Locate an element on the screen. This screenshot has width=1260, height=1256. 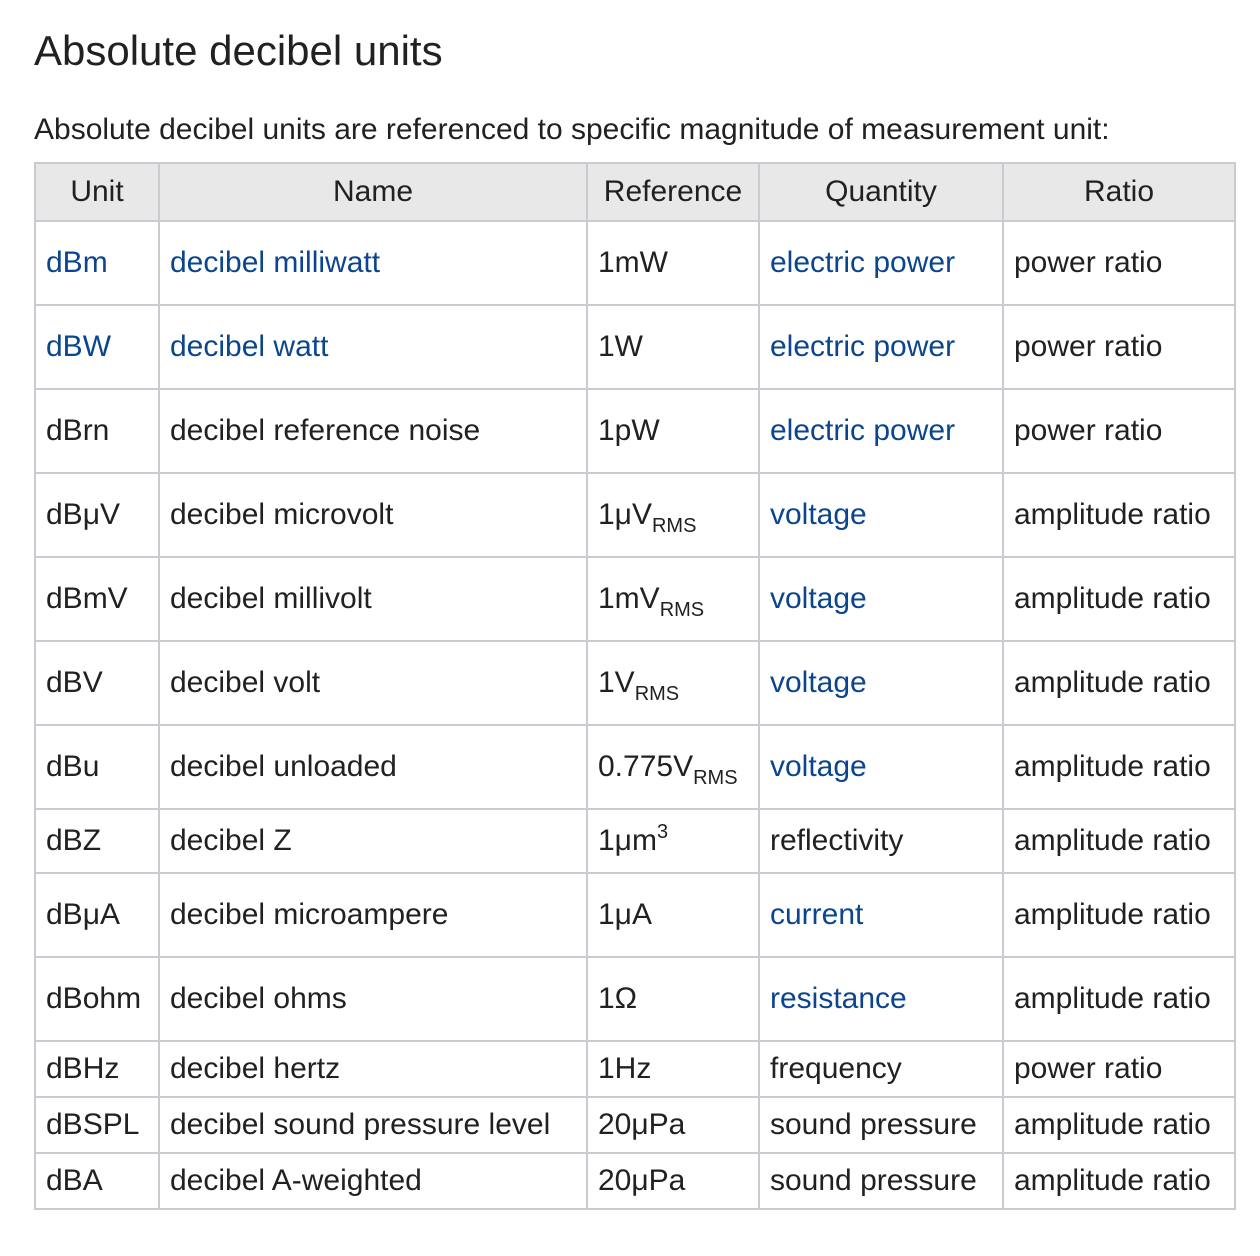
name-cell: decibel ohms is located at coordinates (373, 999).